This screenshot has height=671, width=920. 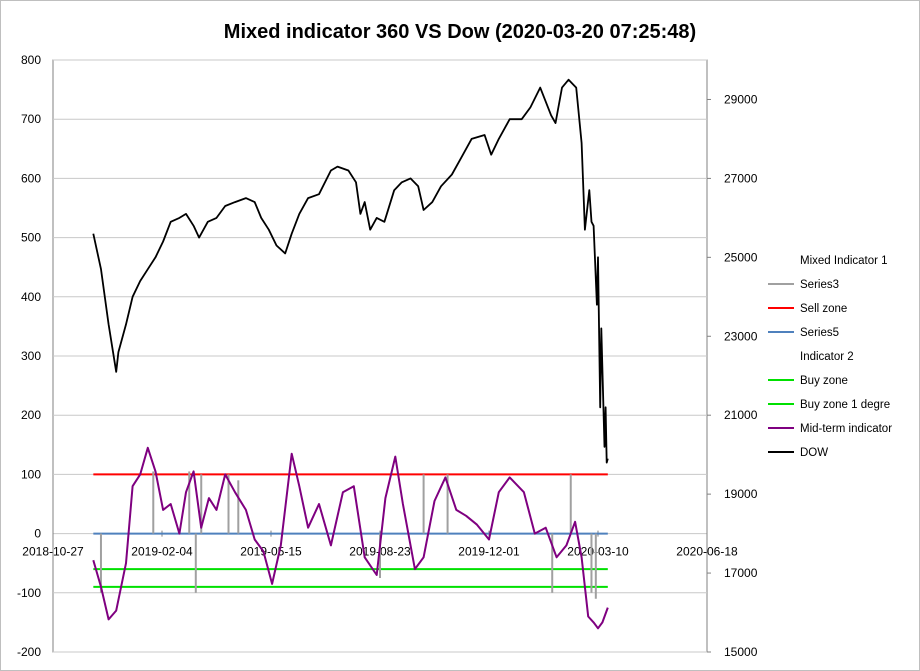 I want to click on left-tick-label: 400, so click(x=31, y=297).